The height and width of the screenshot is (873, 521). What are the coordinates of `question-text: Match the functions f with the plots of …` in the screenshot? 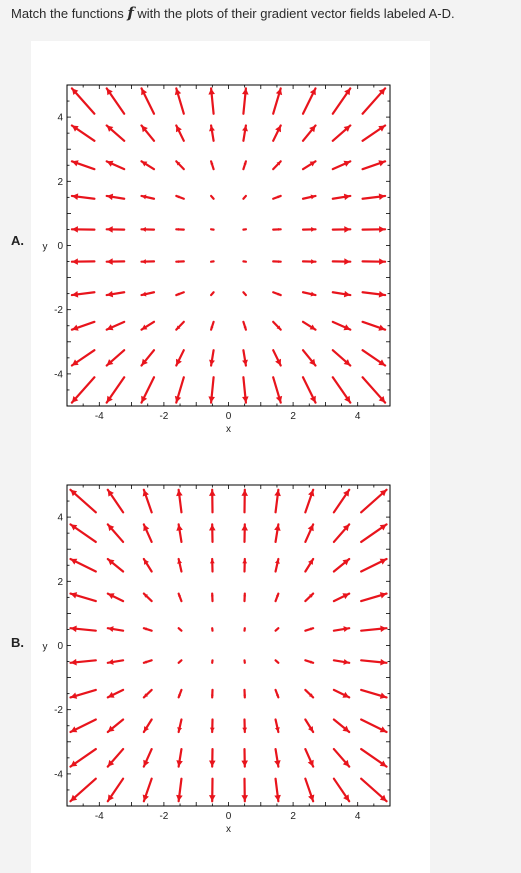 It's located at (233, 13).